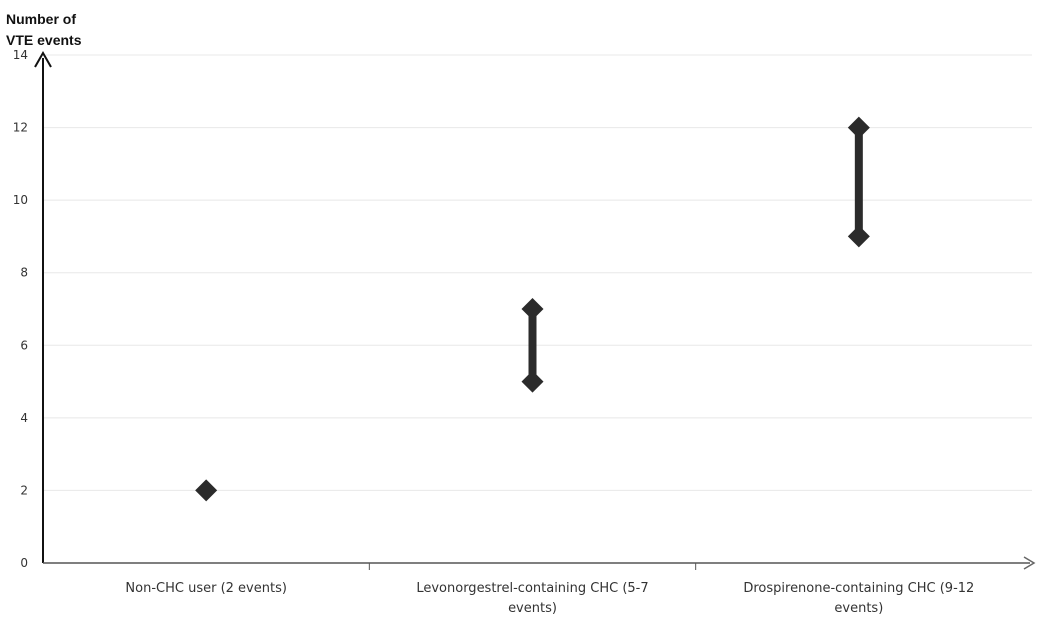 The width and height of the screenshot is (1037, 623). What do you see at coordinates (532, 588) in the screenshot?
I see `x-category-label-1-line-0: Levonorgestrel-containing CHC (5-7` at bounding box center [532, 588].